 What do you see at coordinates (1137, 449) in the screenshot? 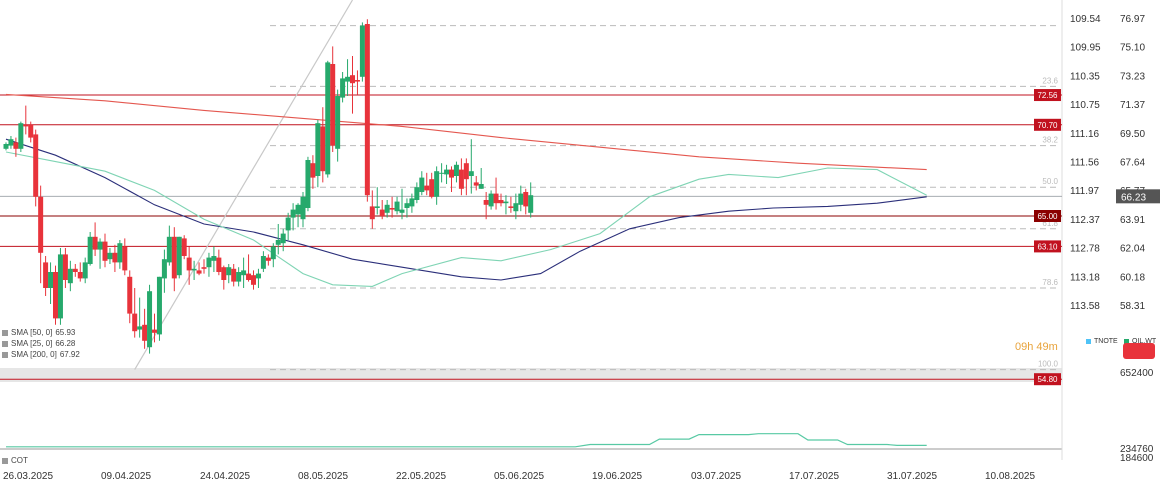
I see `cot-tick: 234760` at bounding box center [1137, 449].